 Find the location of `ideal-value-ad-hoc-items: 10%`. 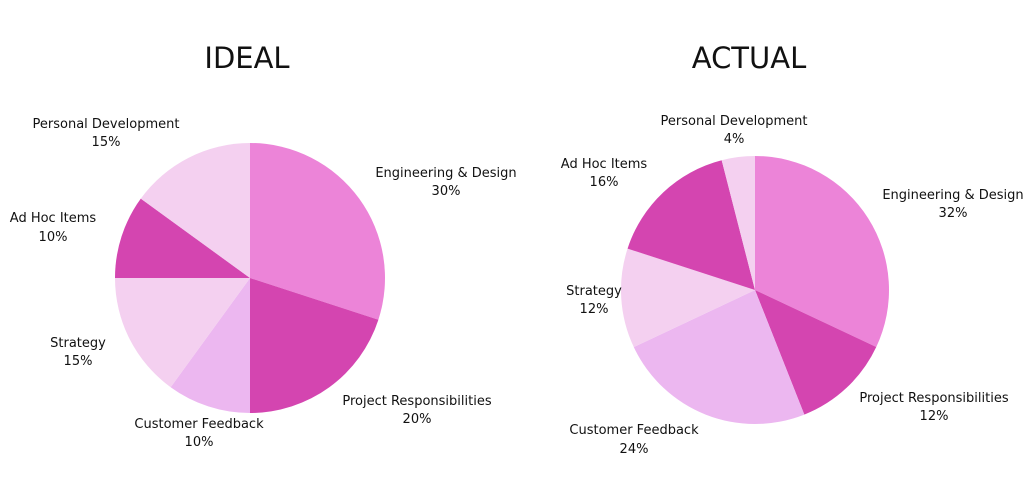

ideal-value-ad-hoc-items: 10% is located at coordinates (53, 237).